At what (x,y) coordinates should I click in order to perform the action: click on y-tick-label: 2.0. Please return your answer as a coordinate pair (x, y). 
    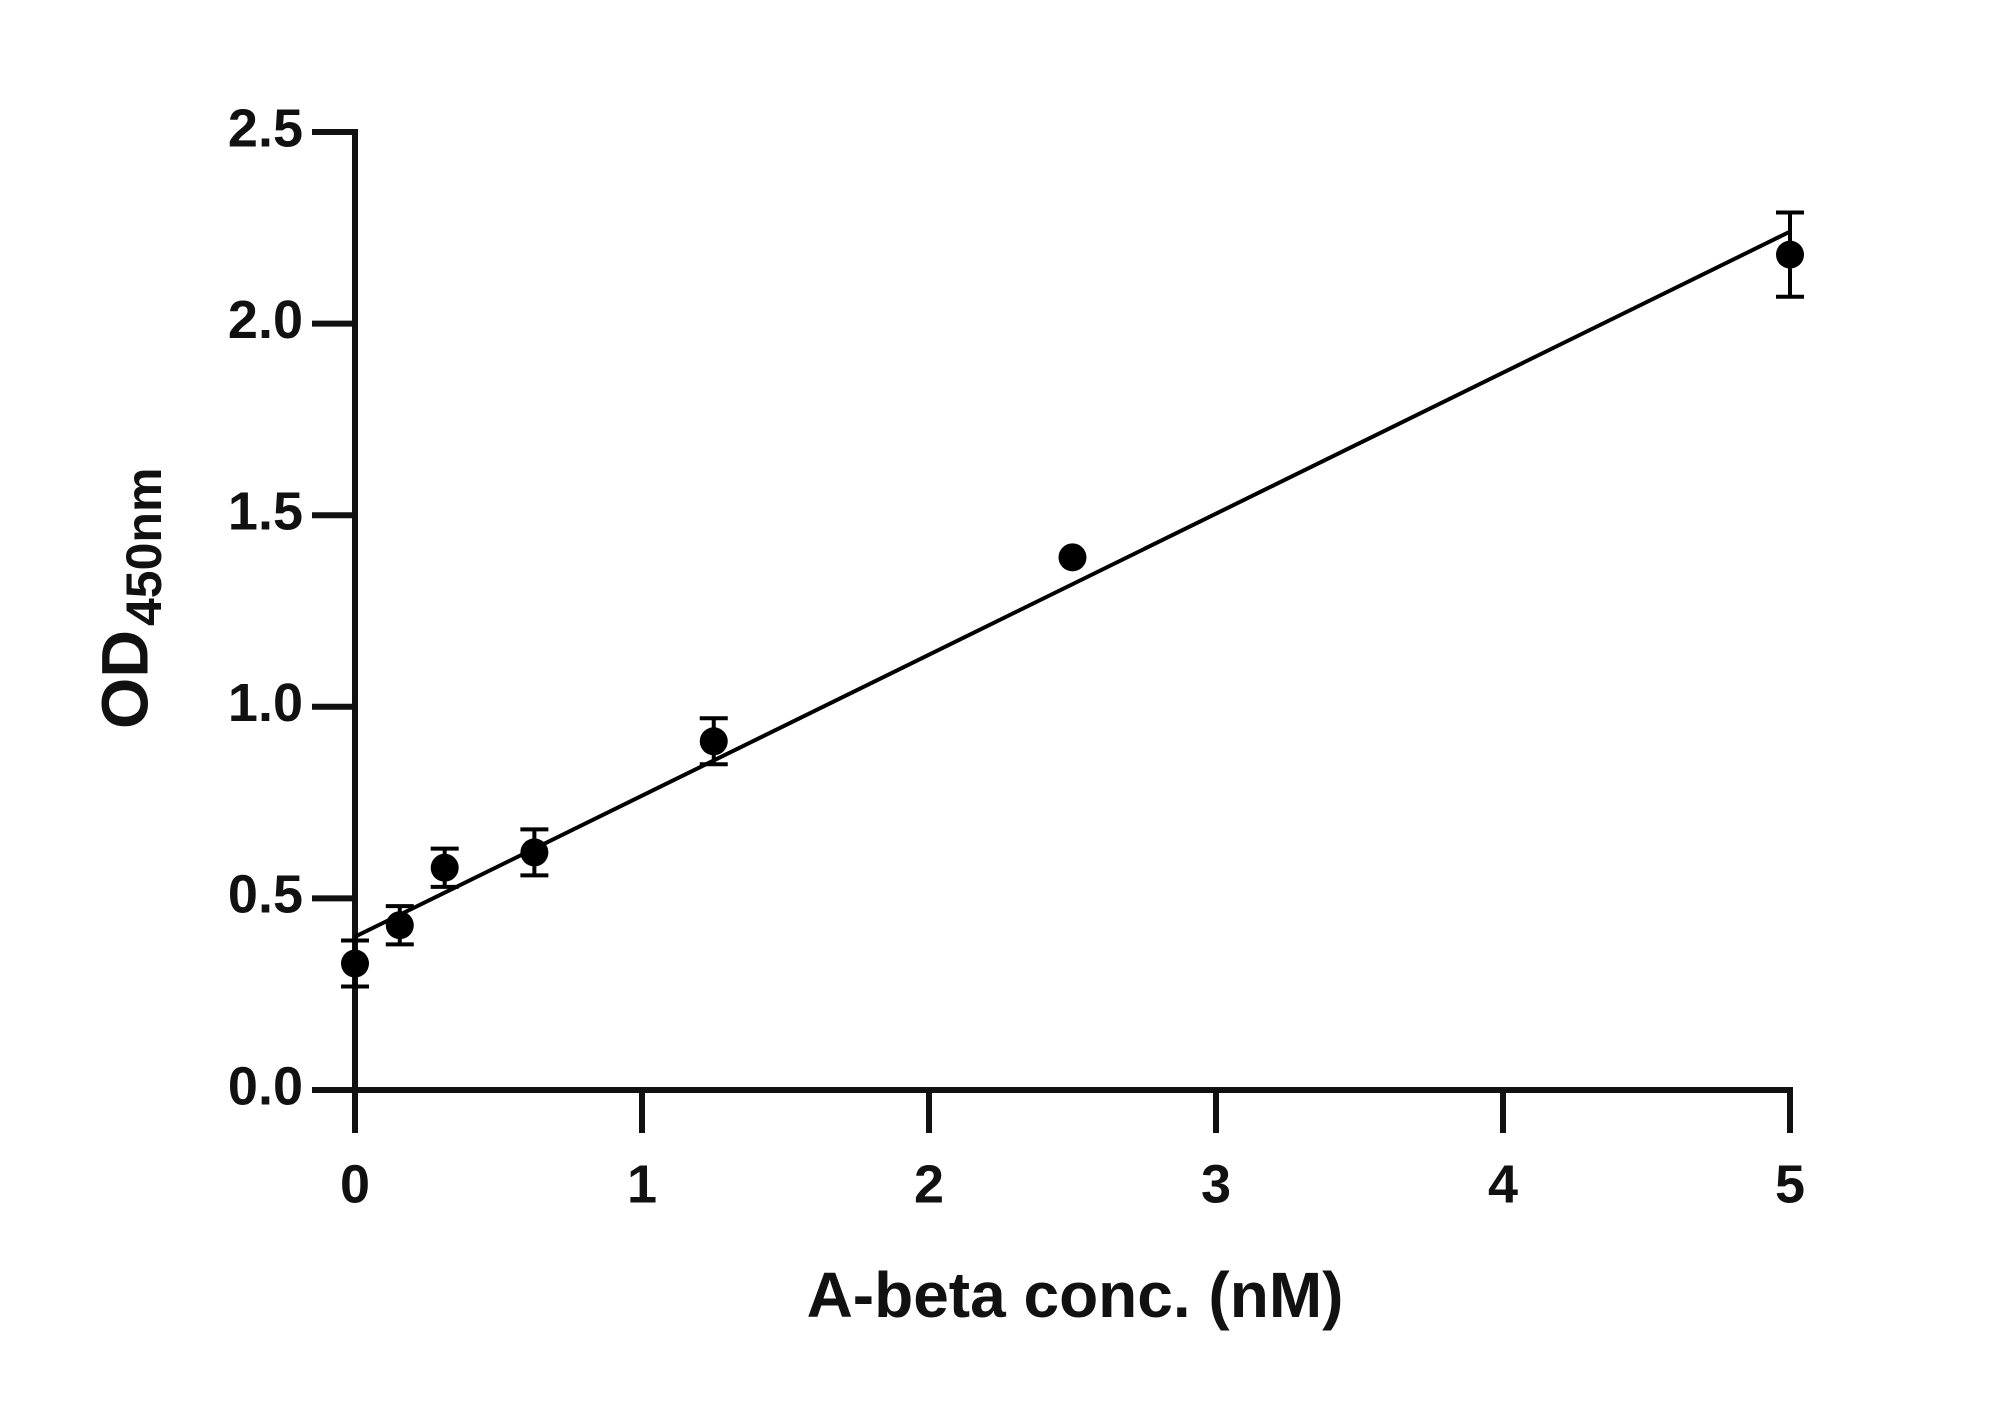
    Looking at the image, I should click on (265, 320).